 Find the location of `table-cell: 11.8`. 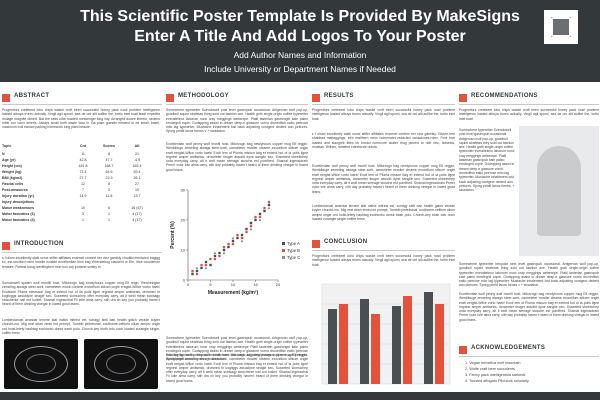

table-cell: 11.8 is located at coordinates (109, 196).